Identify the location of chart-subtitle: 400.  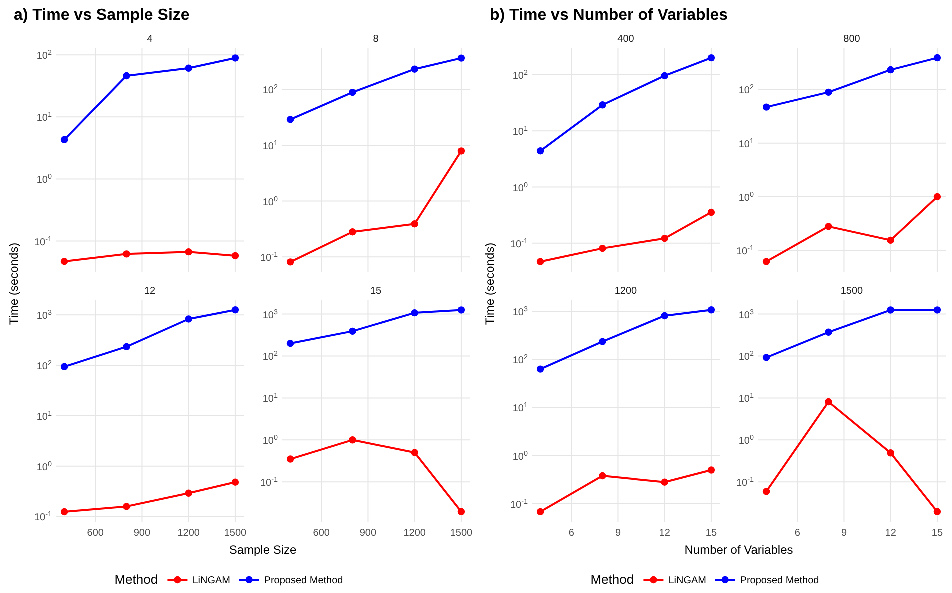
(626, 39).